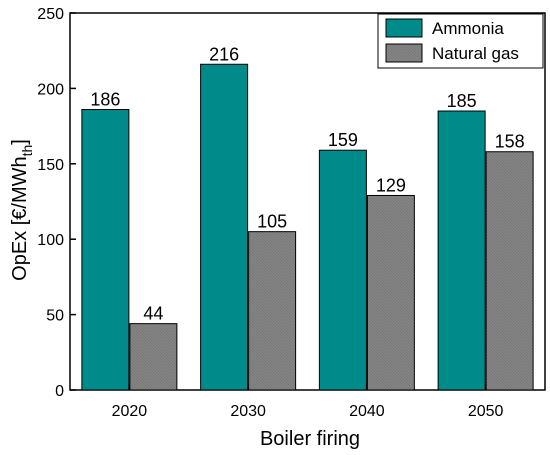 This screenshot has width=550, height=455. What do you see at coordinates (50, 89) in the screenshot?
I see `y-tick-label-200: 200` at bounding box center [50, 89].